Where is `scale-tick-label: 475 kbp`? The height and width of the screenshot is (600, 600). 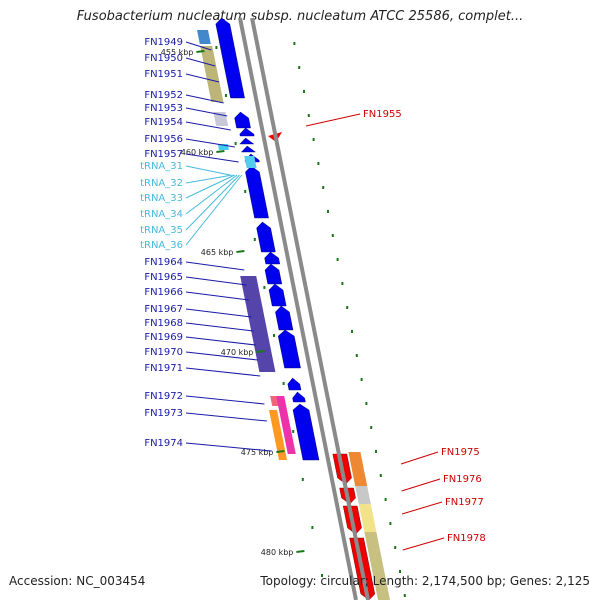 scale-tick-label: 475 kbp is located at coordinates (257, 452).